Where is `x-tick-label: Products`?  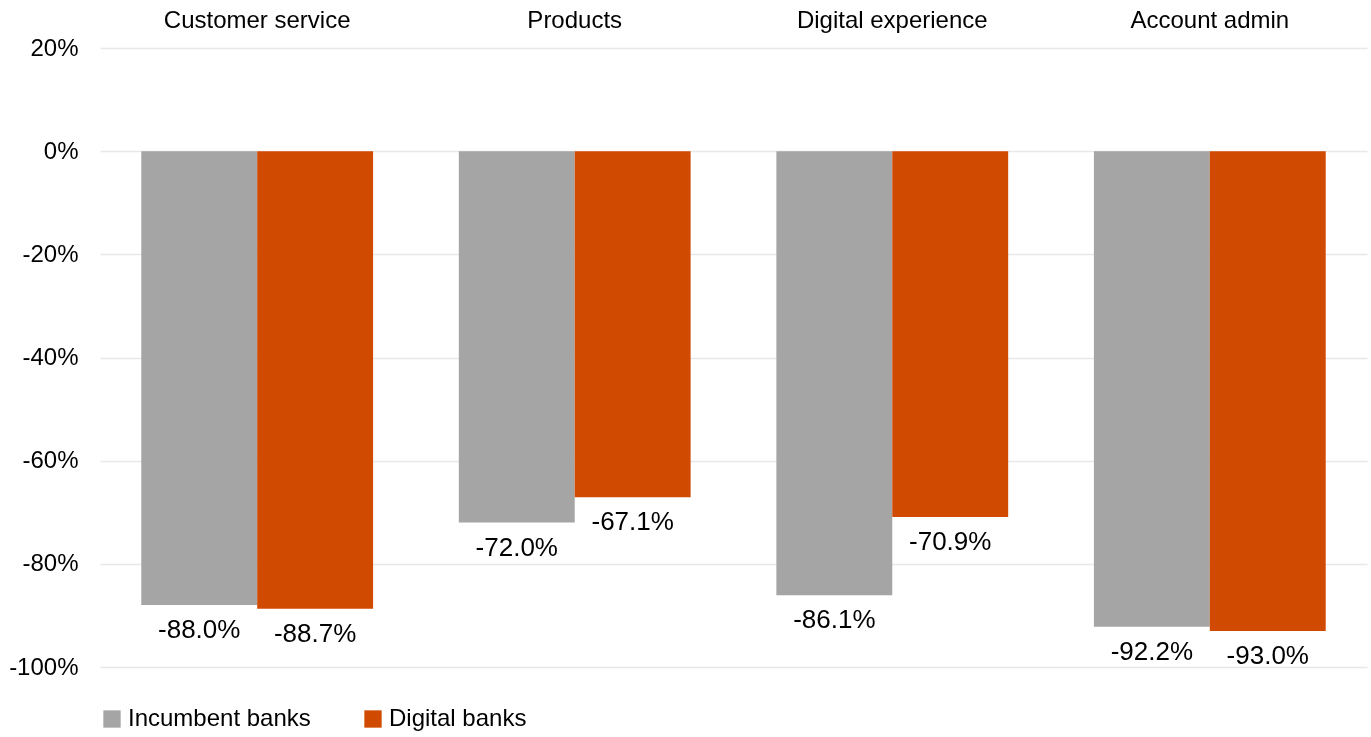 x-tick-label: Products is located at coordinates (575, 19).